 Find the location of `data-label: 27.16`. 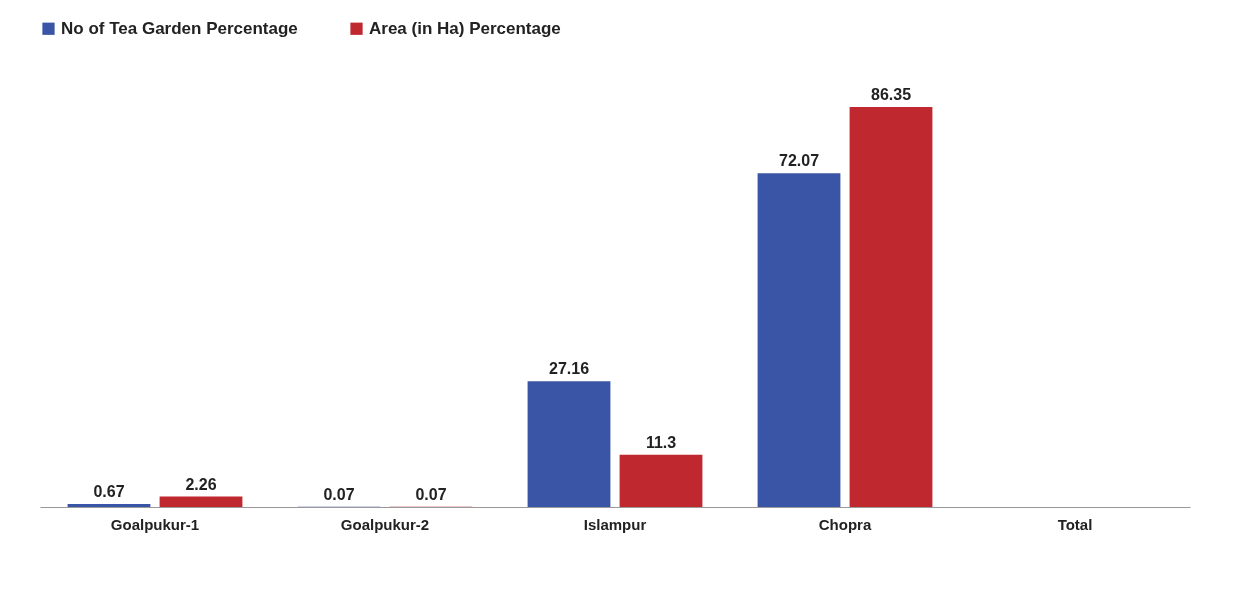

data-label: 27.16 is located at coordinates (569, 369).